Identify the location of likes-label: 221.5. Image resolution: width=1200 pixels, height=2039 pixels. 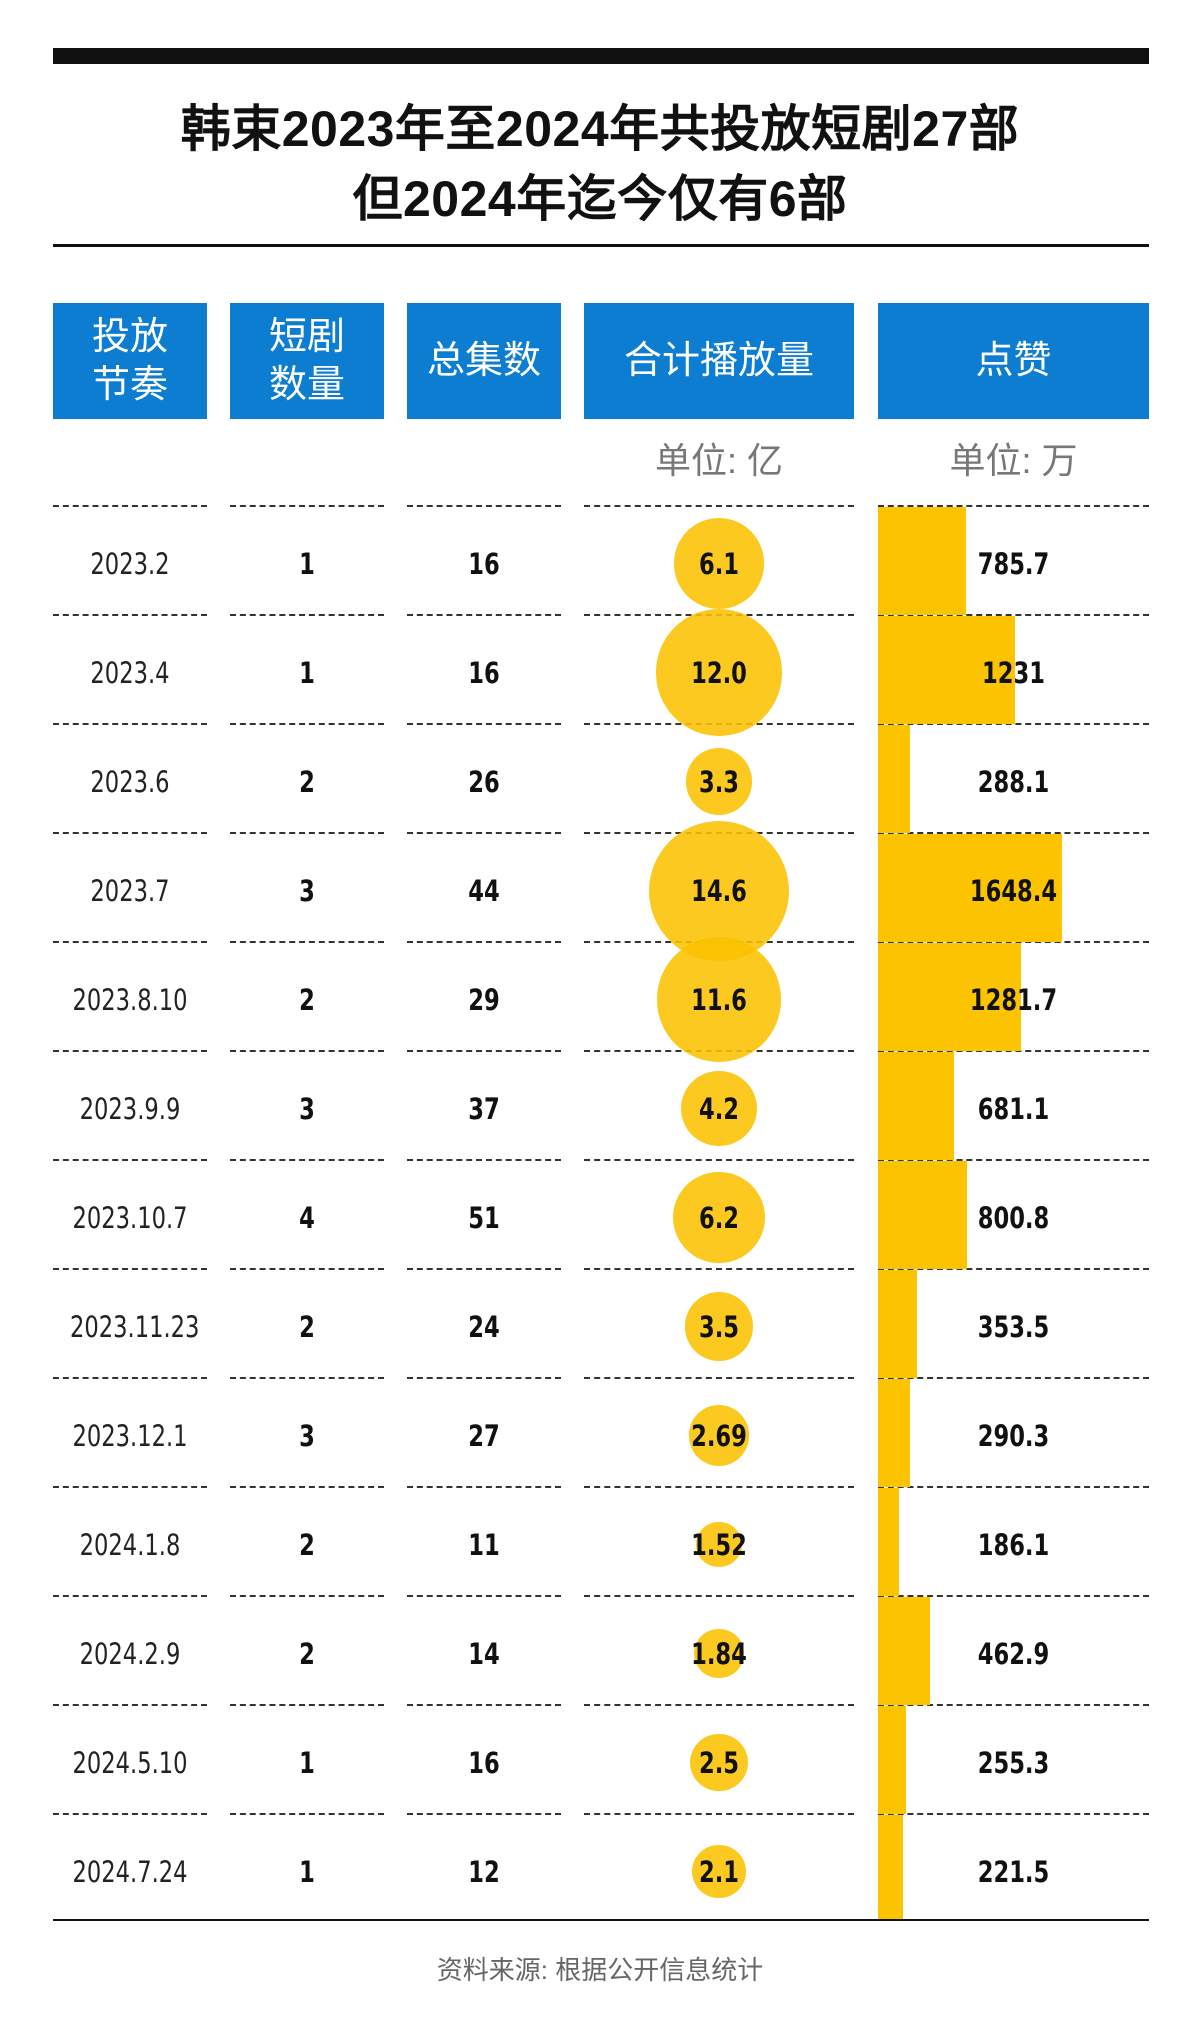
(1013, 1871).